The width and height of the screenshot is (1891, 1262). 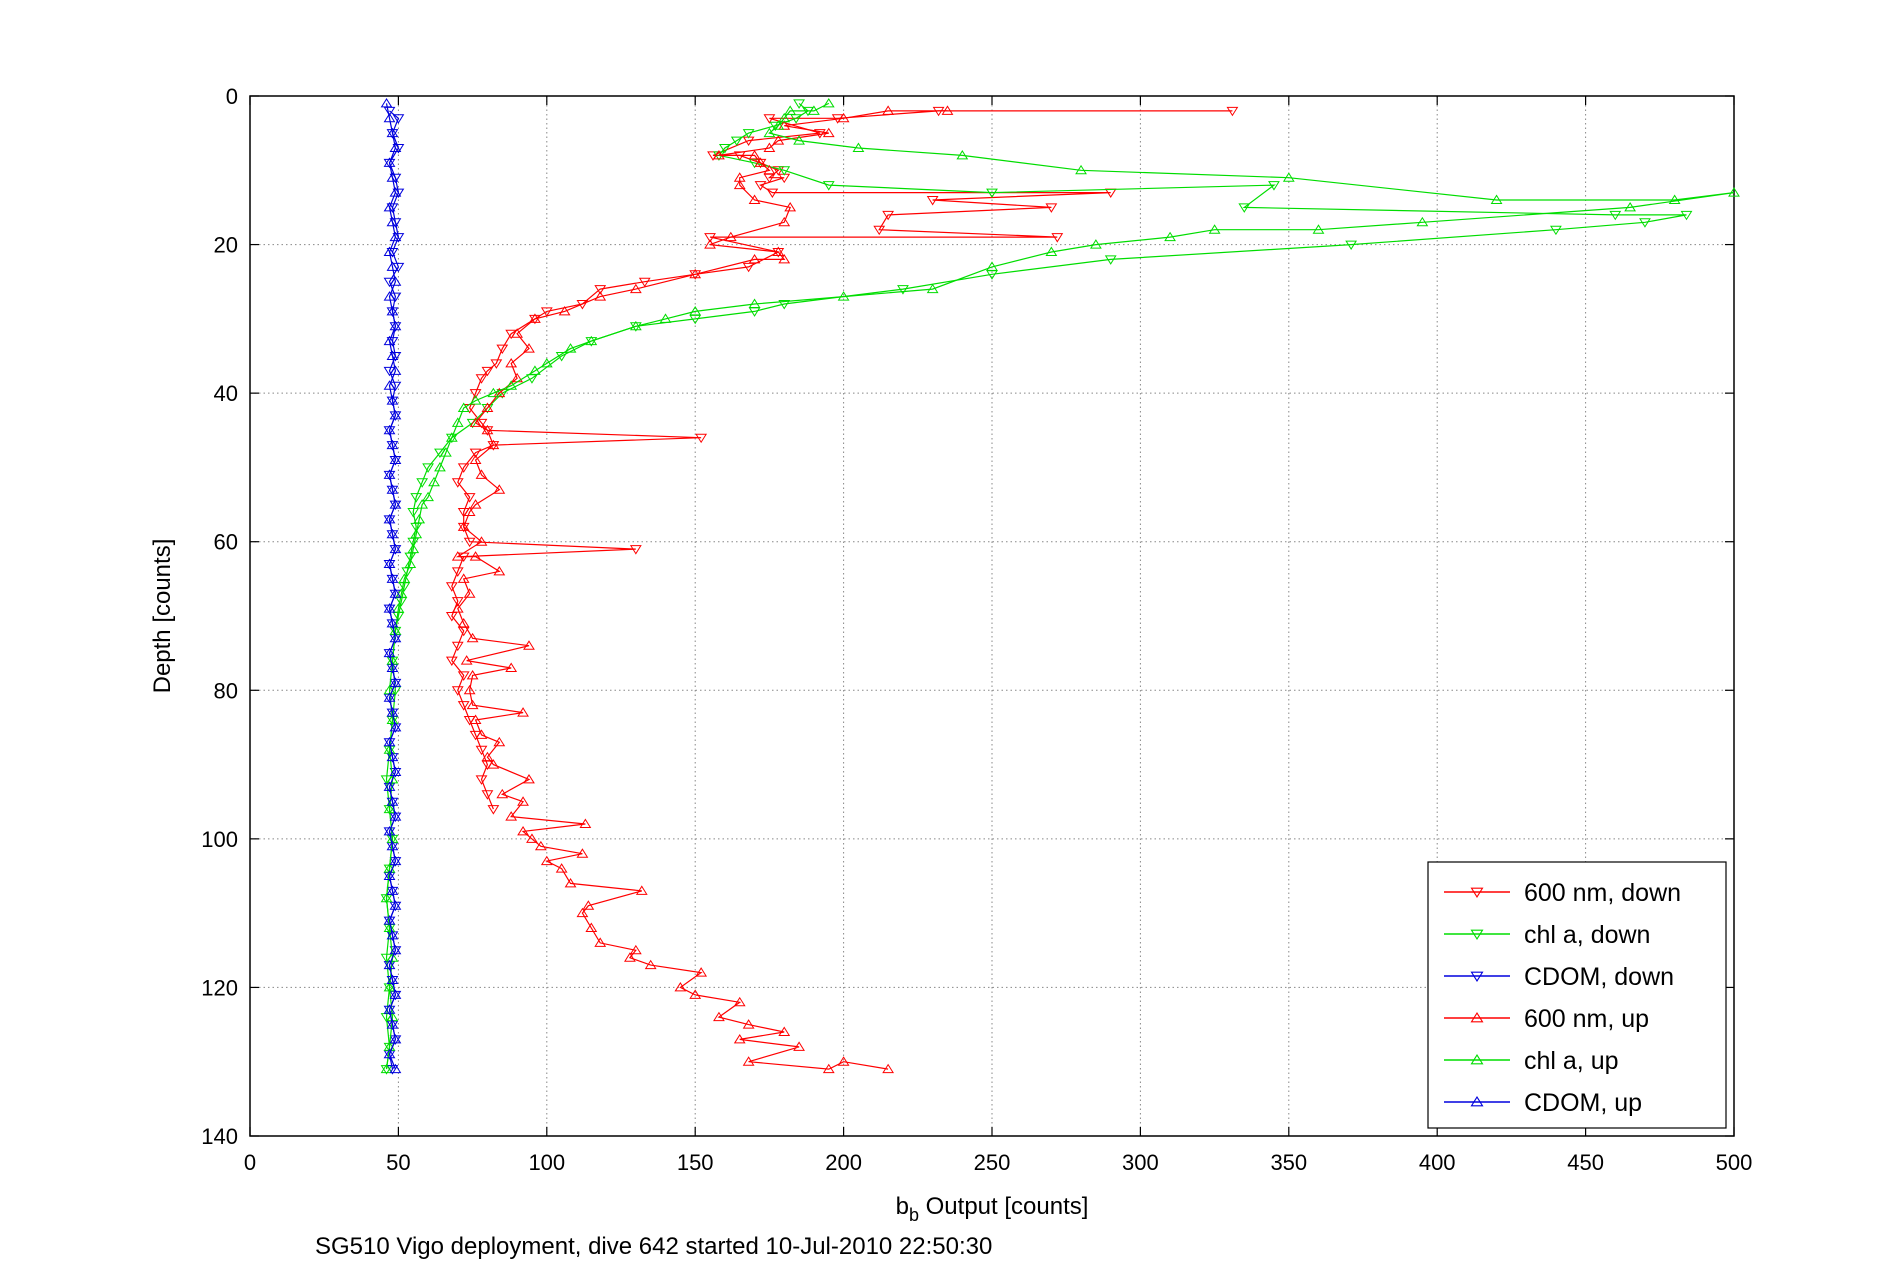 What do you see at coordinates (992, 1162) in the screenshot?
I see `x-tick-label: 250` at bounding box center [992, 1162].